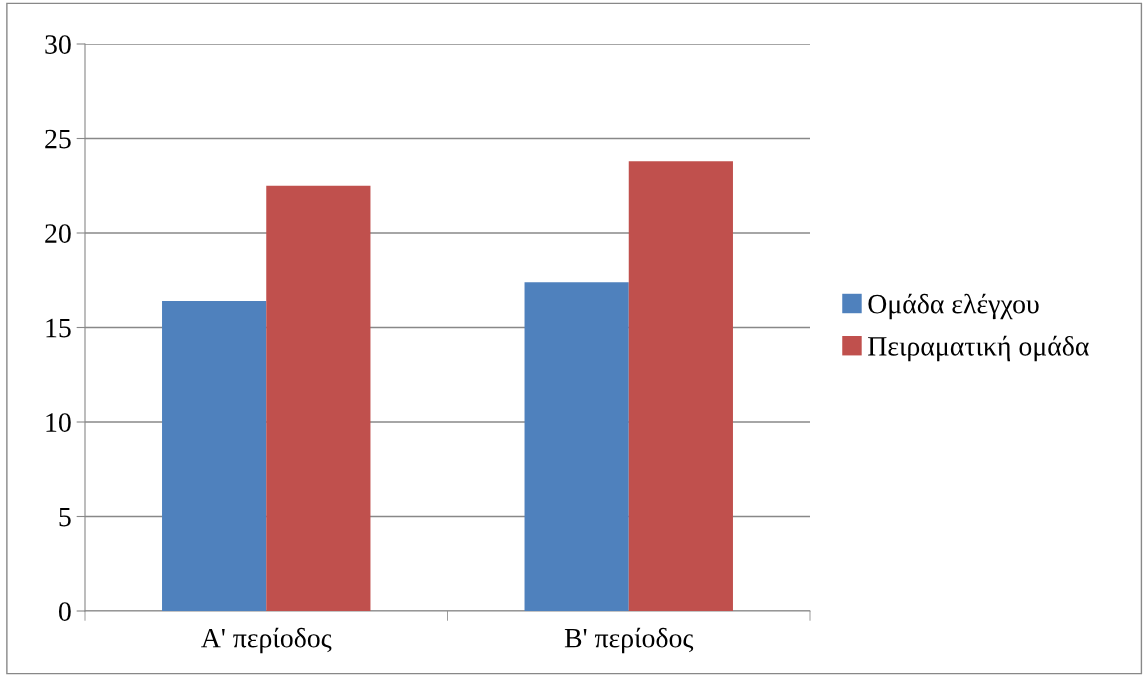  Describe the element at coordinates (58, 328) in the screenshot. I see `y-tick-label: 15` at that location.